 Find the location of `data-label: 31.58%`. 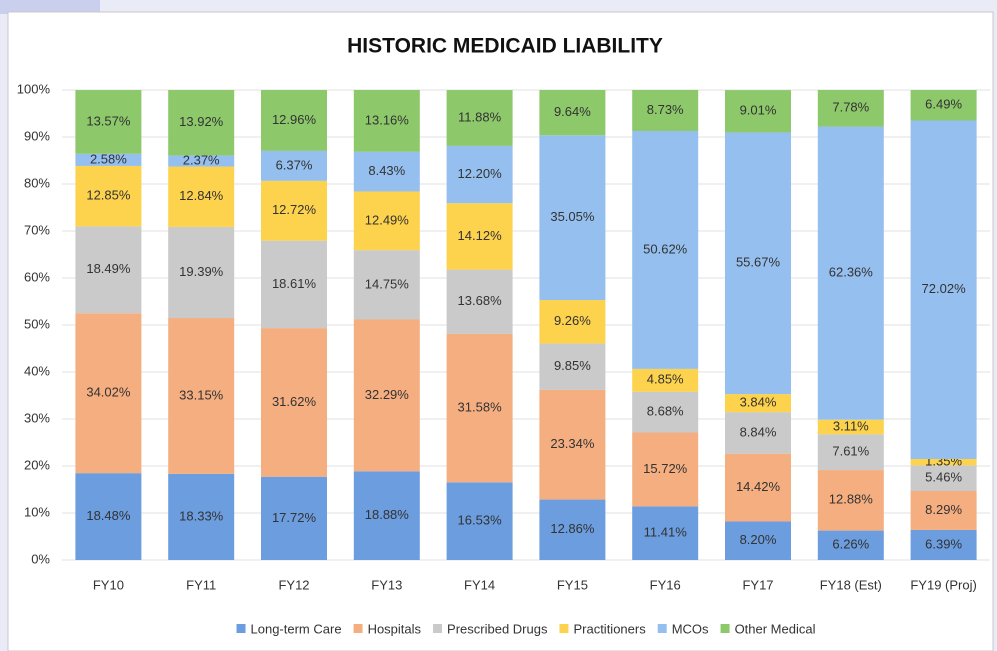

data-label: 31.58% is located at coordinates (480, 407).